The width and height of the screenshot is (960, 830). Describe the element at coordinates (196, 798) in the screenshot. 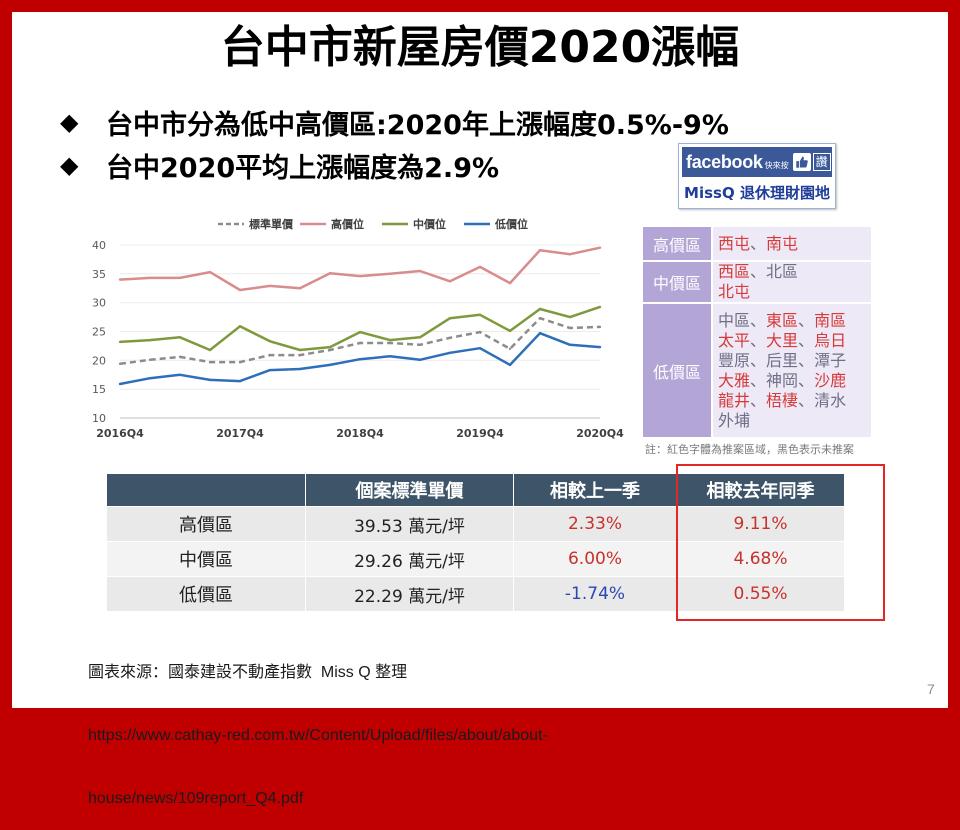

I see `source-url-line: house/news/109report_Q4.pdf` at that location.